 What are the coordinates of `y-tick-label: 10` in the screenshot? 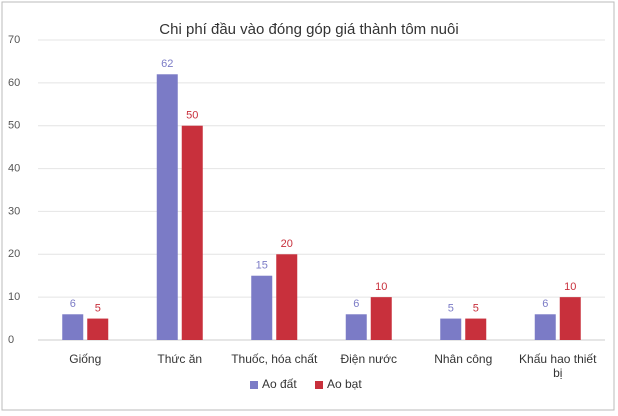 It's located at (14, 297).